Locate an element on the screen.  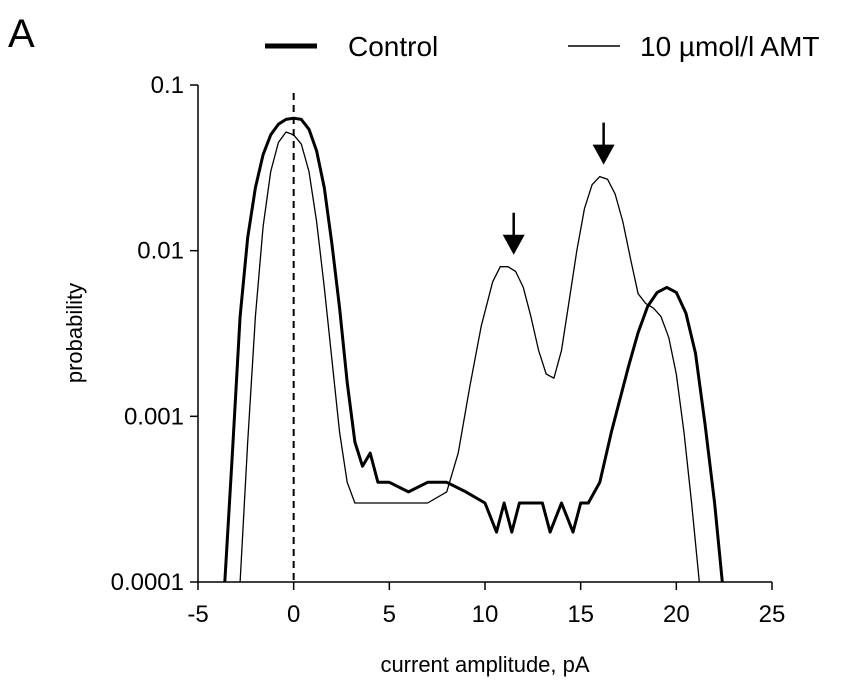
x-tick-label: 20 is located at coordinates (676, 614).